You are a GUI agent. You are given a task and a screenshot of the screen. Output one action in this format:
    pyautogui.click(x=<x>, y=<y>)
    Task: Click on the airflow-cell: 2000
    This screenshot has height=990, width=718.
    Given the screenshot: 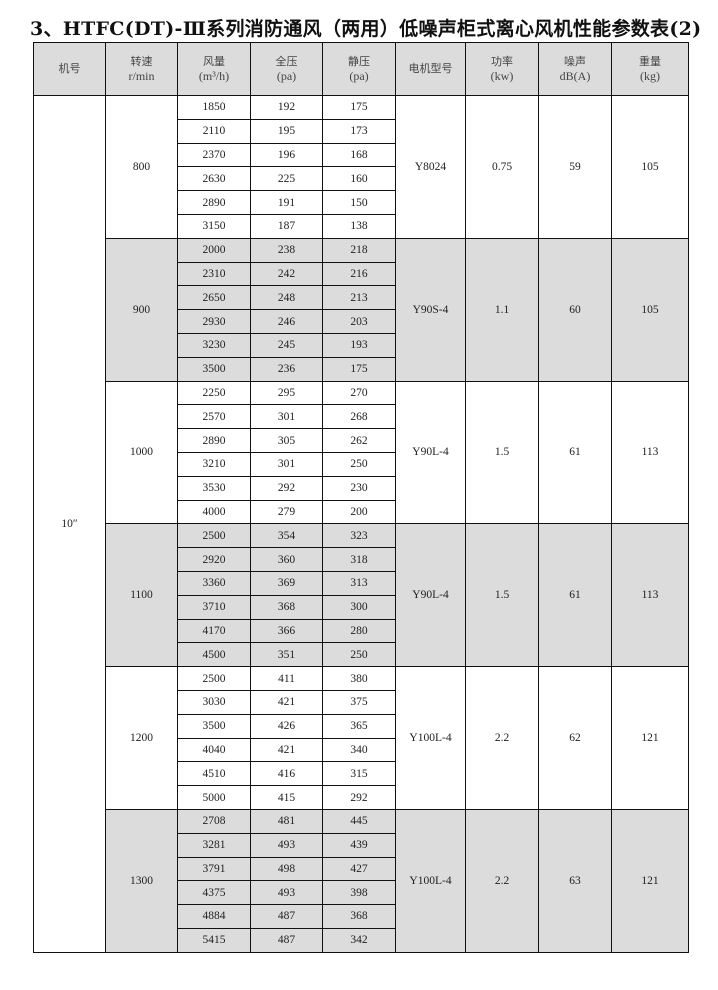 What is the action you would take?
    pyautogui.click(x=214, y=250)
    